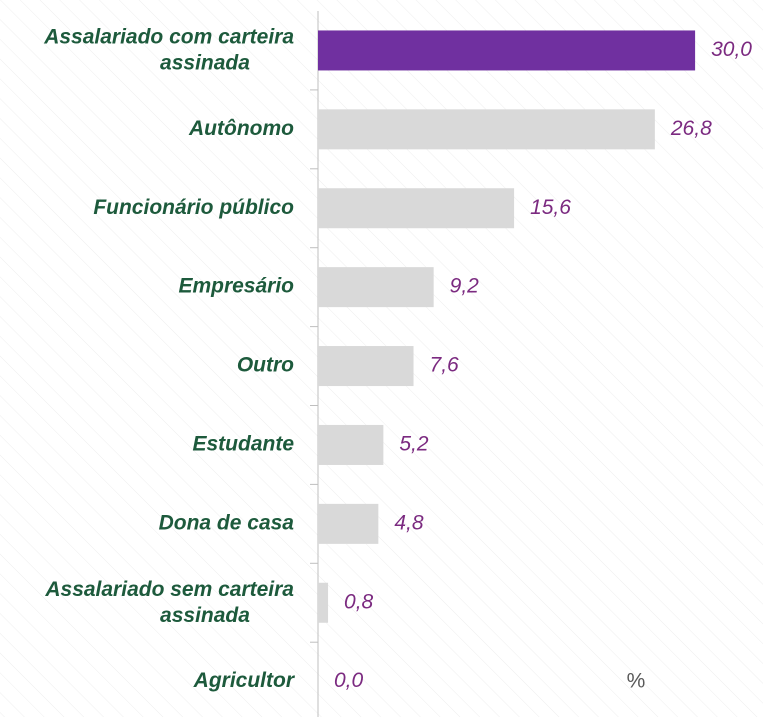 The image size is (763, 717). What do you see at coordinates (359, 601) in the screenshot?
I see `value-label: 0,8` at bounding box center [359, 601].